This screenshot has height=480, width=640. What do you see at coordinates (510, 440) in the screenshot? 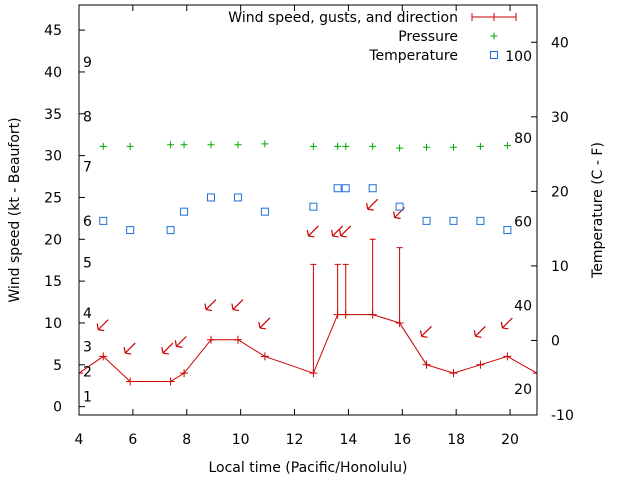
I see `x-tick-label: 20` at bounding box center [510, 440].